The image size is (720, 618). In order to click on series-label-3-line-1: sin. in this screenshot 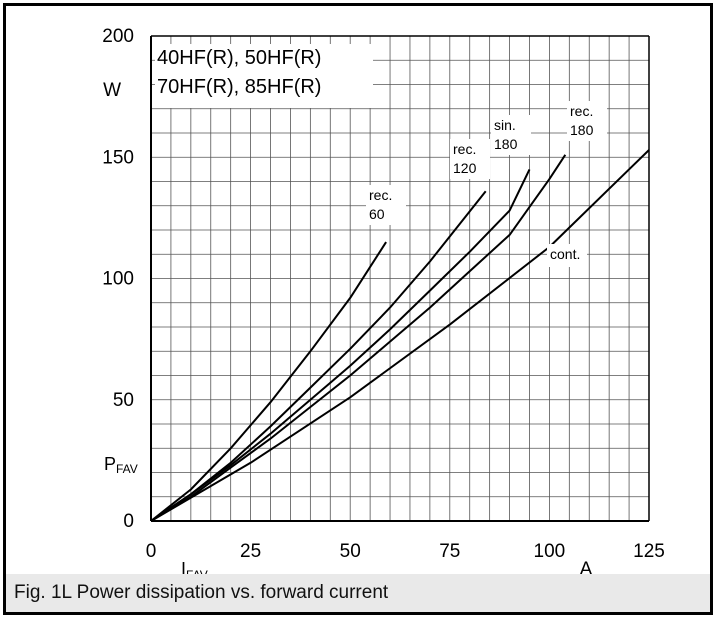, I will do `click(505, 125)`.